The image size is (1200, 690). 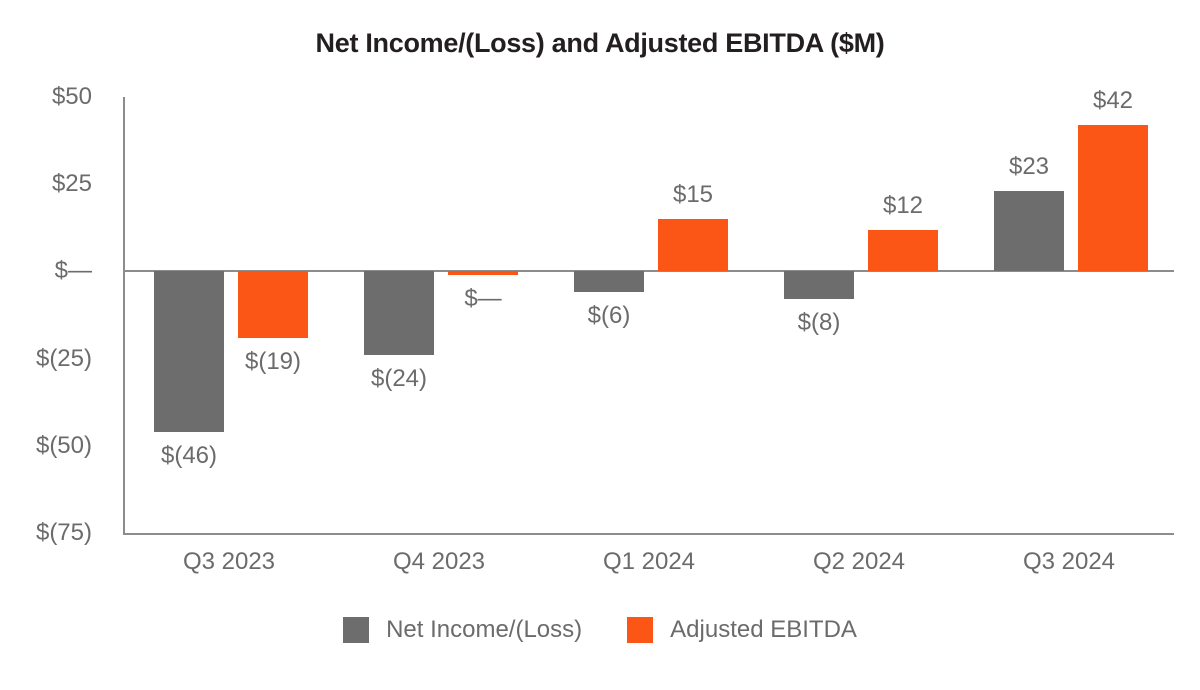 I want to click on bar-value-label: $(24), so click(x=399, y=379).